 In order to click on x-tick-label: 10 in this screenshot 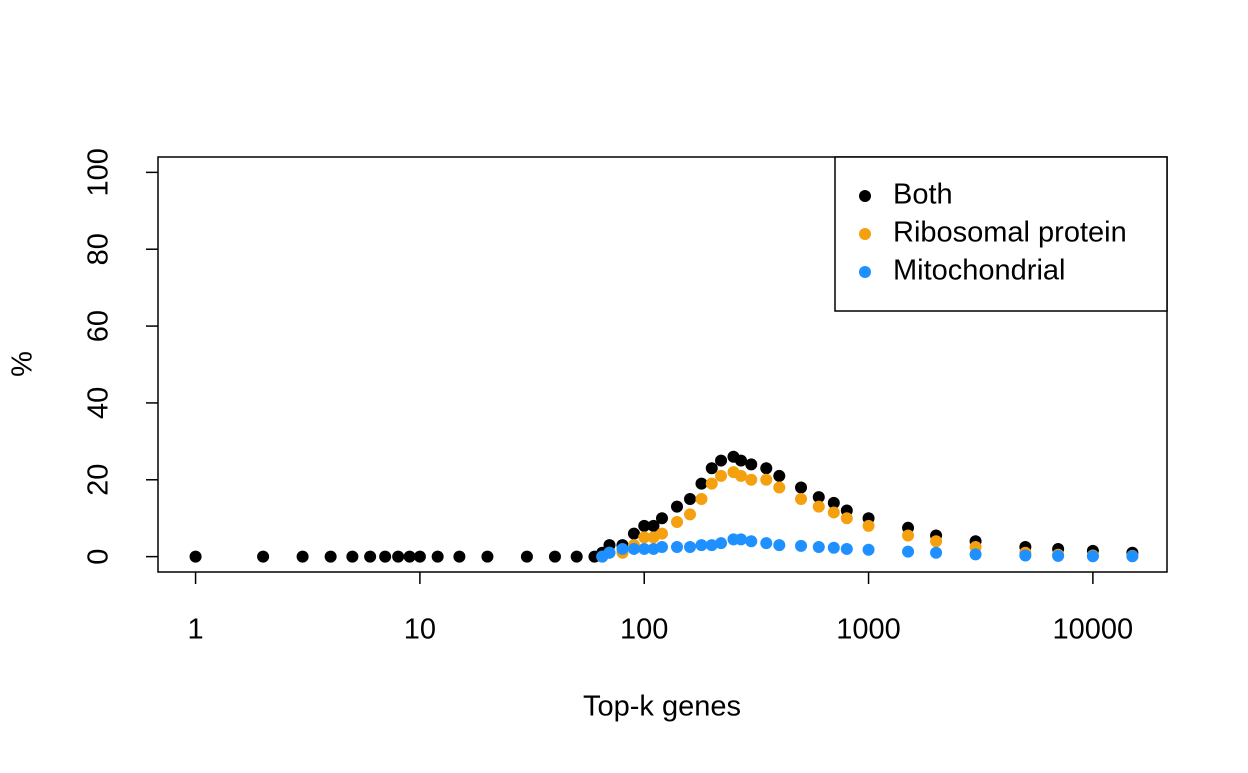, I will do `click(420, 630)`.